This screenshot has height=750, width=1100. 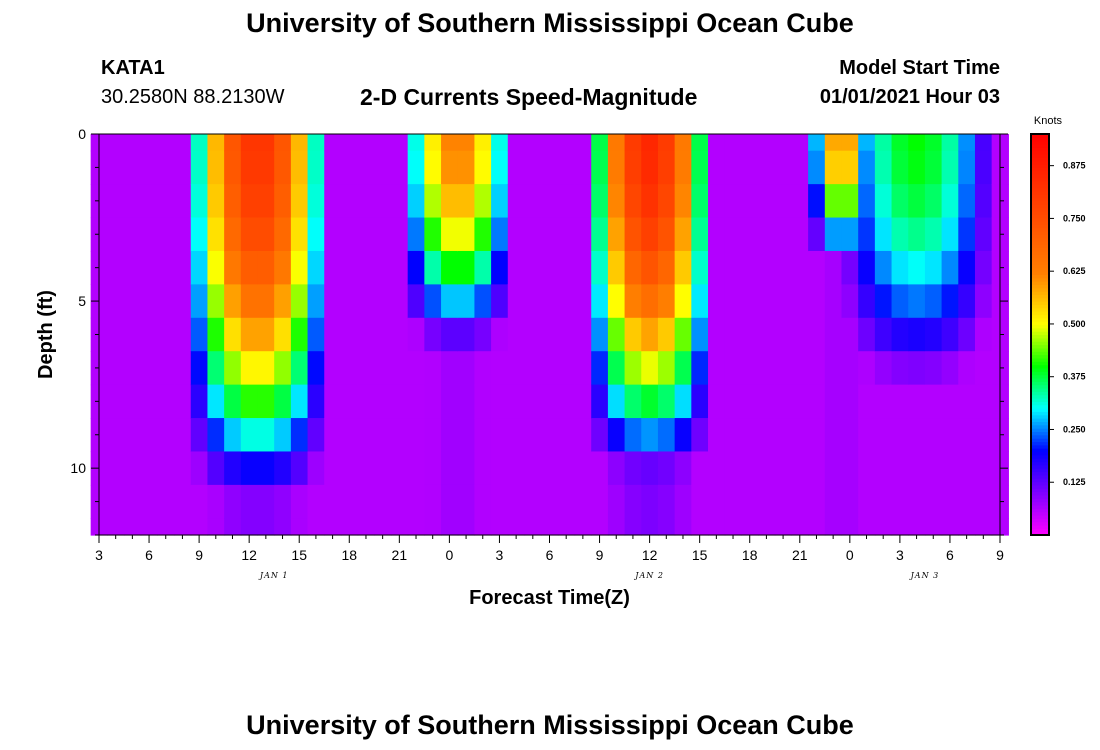 What do you see at coordinates (273, 575) in the screenshot?
I see `day-label: JAN 1` at bounding box center [273, 575].